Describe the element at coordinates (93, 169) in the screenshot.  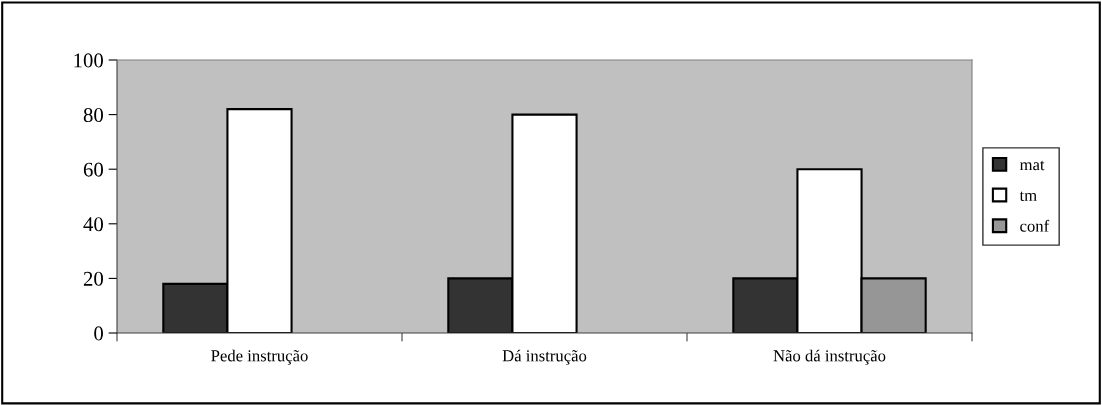
I see `y-tick-label: 60` at that location.